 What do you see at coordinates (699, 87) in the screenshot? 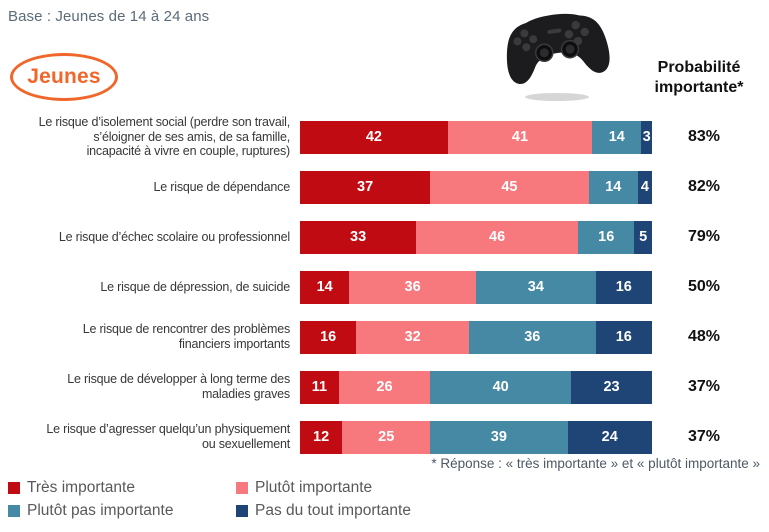
I see `probability-title-line2: importante*` at bounding box center [699, 87].